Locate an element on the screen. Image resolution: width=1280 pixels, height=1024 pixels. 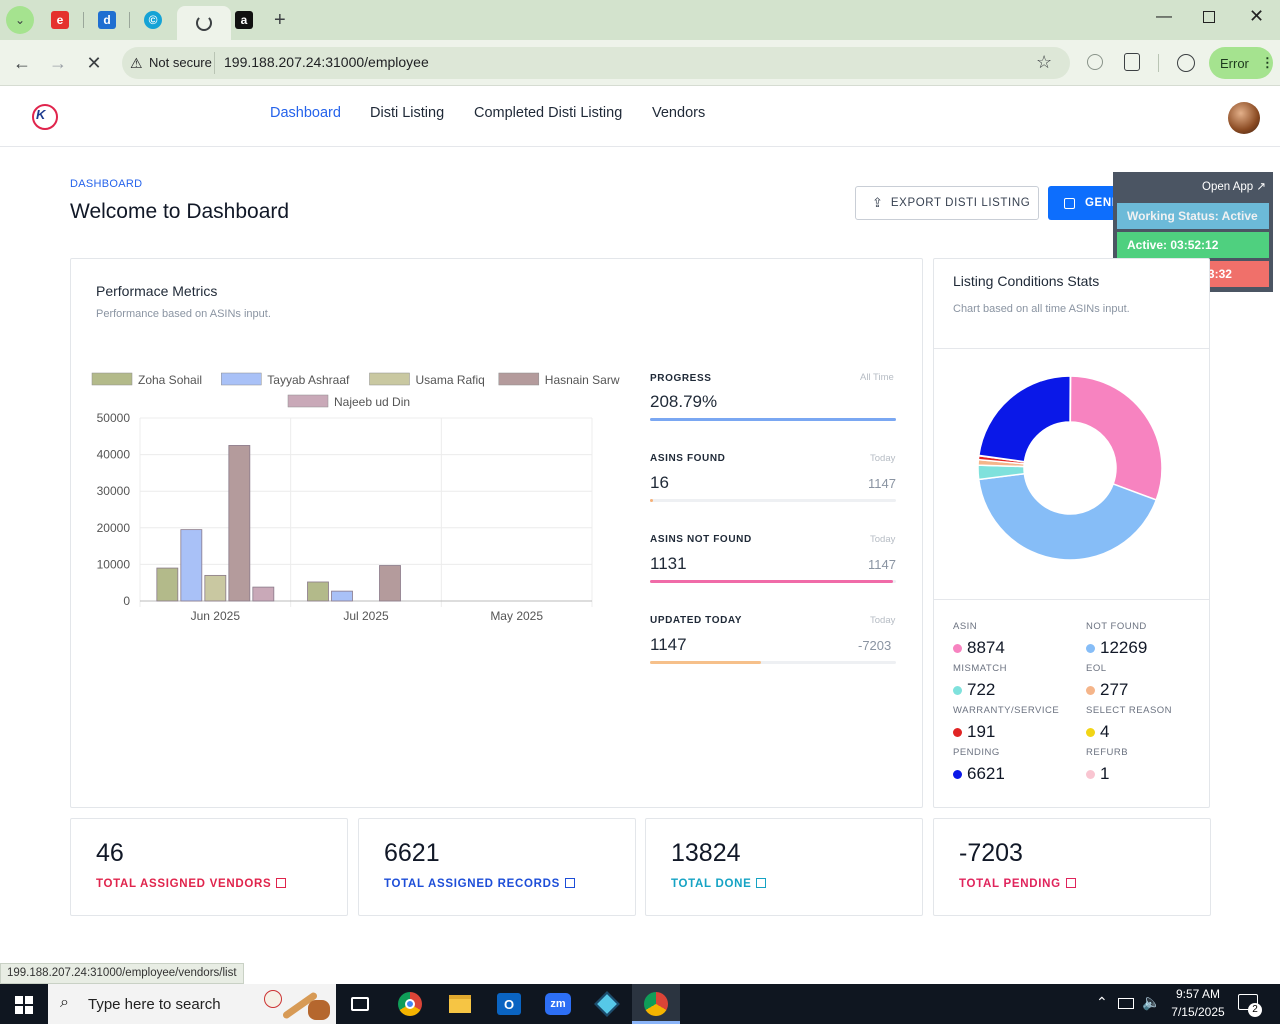
chrome-taskbar-icon is located at coordinates (410, 1004).